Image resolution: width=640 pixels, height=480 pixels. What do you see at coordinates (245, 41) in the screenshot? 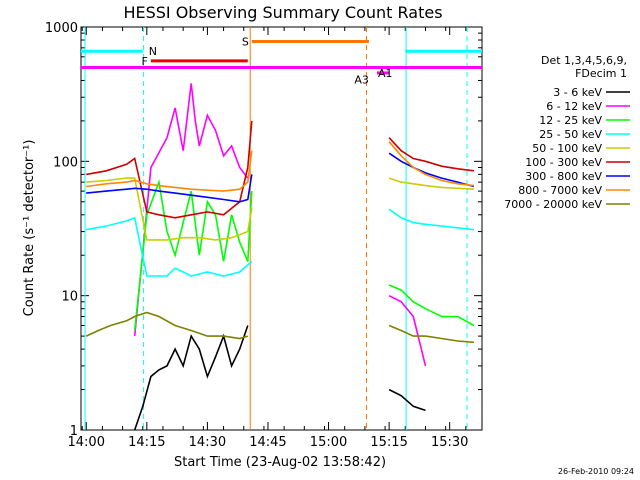
I see `annotation-label: S` at bounding box center [245, 41].